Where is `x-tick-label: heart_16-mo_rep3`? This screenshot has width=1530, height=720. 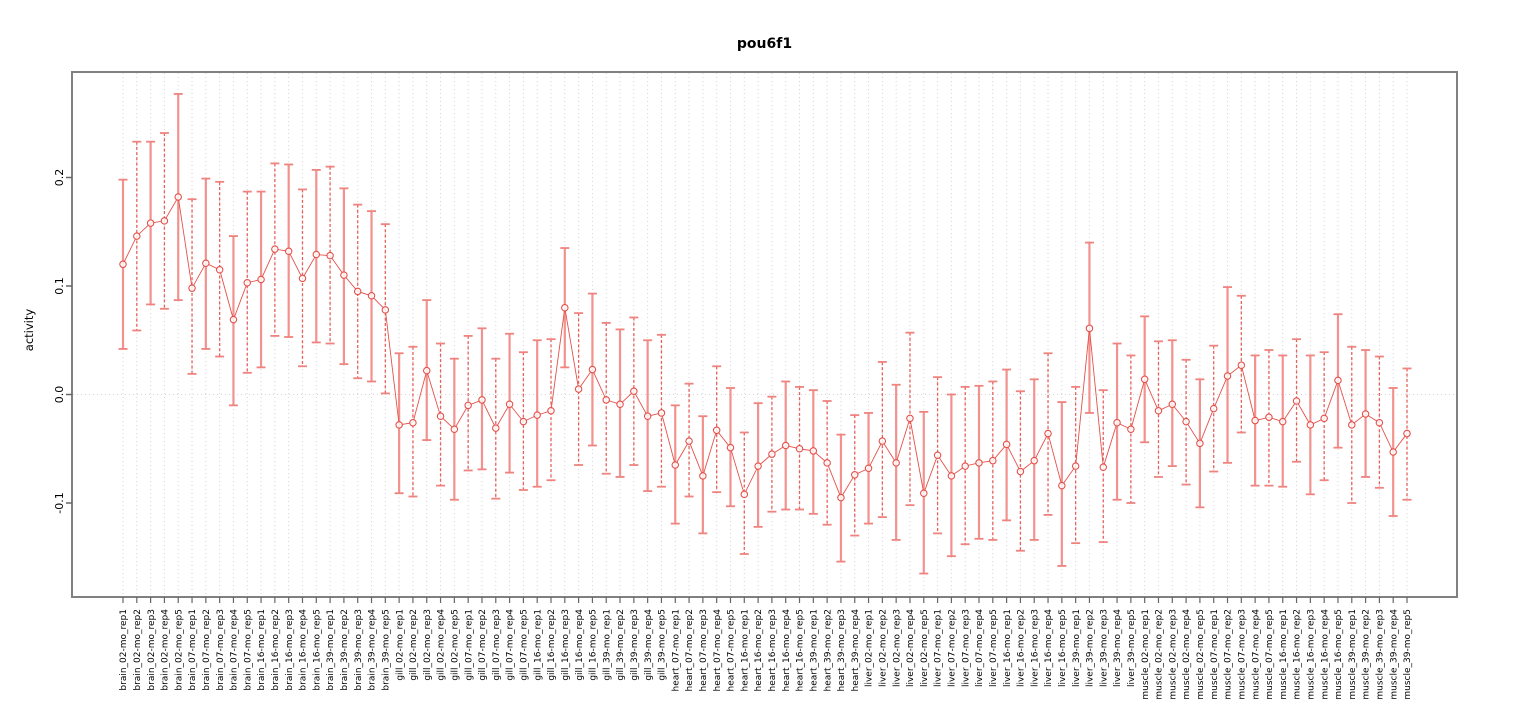
x-tick-label: heart_16-mo_rep3 is located at coordinates (773, 650).